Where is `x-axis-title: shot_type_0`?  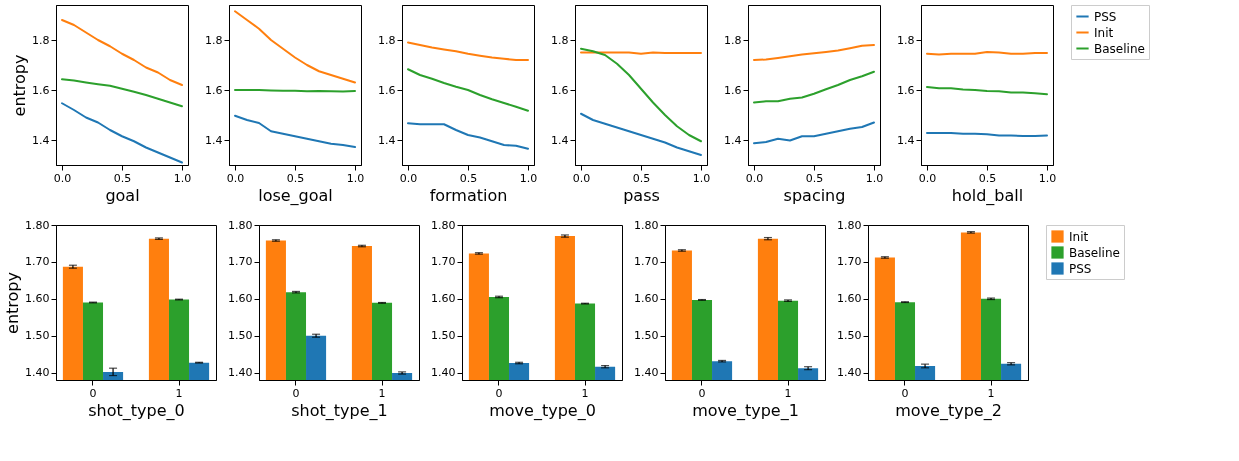 x-axis-title: shot_type_0 is located at coordinates (136, 410).